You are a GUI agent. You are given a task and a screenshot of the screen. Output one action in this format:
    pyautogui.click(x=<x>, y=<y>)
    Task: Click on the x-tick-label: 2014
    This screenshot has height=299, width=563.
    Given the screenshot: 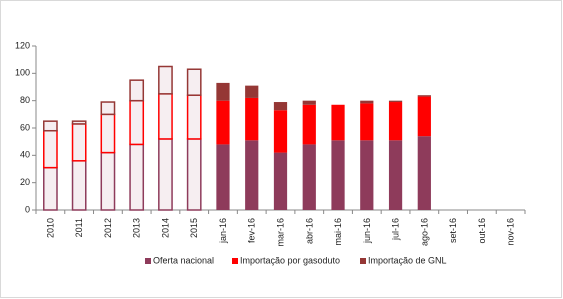 What is the action you would take?
    pyautogui.click(x=165, y=228)
    